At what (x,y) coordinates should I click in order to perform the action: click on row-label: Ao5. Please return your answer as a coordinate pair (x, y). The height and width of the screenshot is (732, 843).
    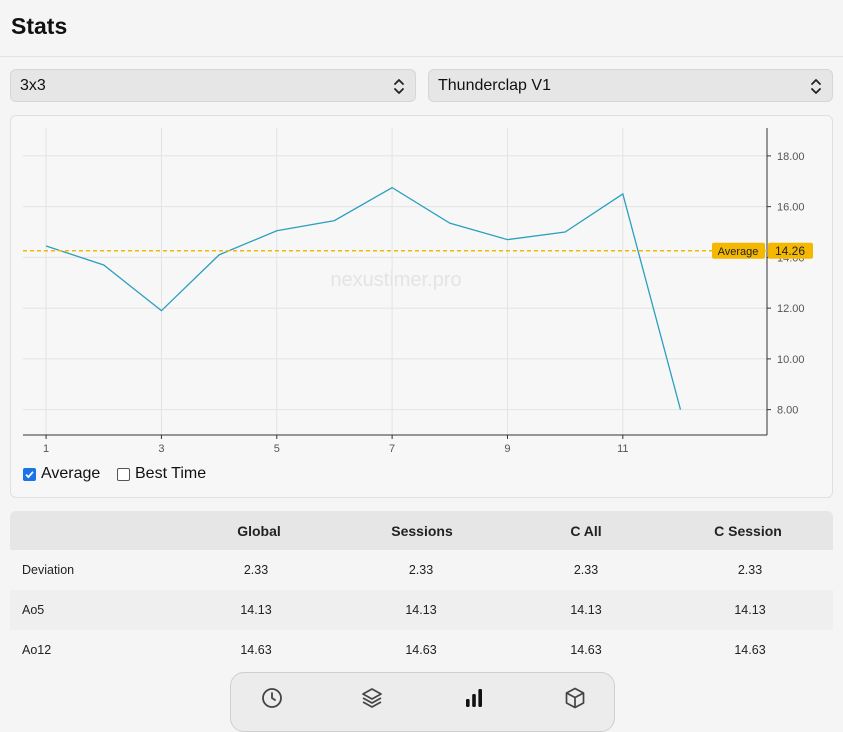
    Looking at the image, I should click on (33, 610).